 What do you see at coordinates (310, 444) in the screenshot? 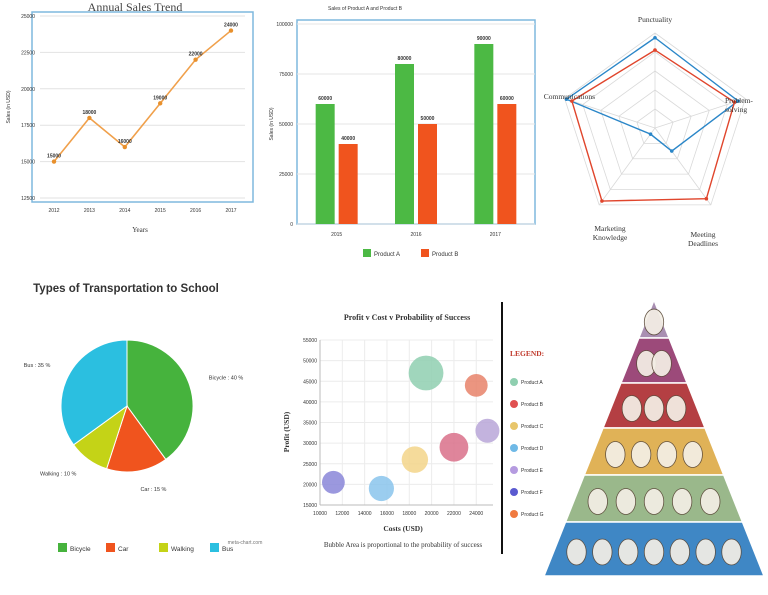
I see `y-tick-label: 30000` at bounding box center [310, 444].